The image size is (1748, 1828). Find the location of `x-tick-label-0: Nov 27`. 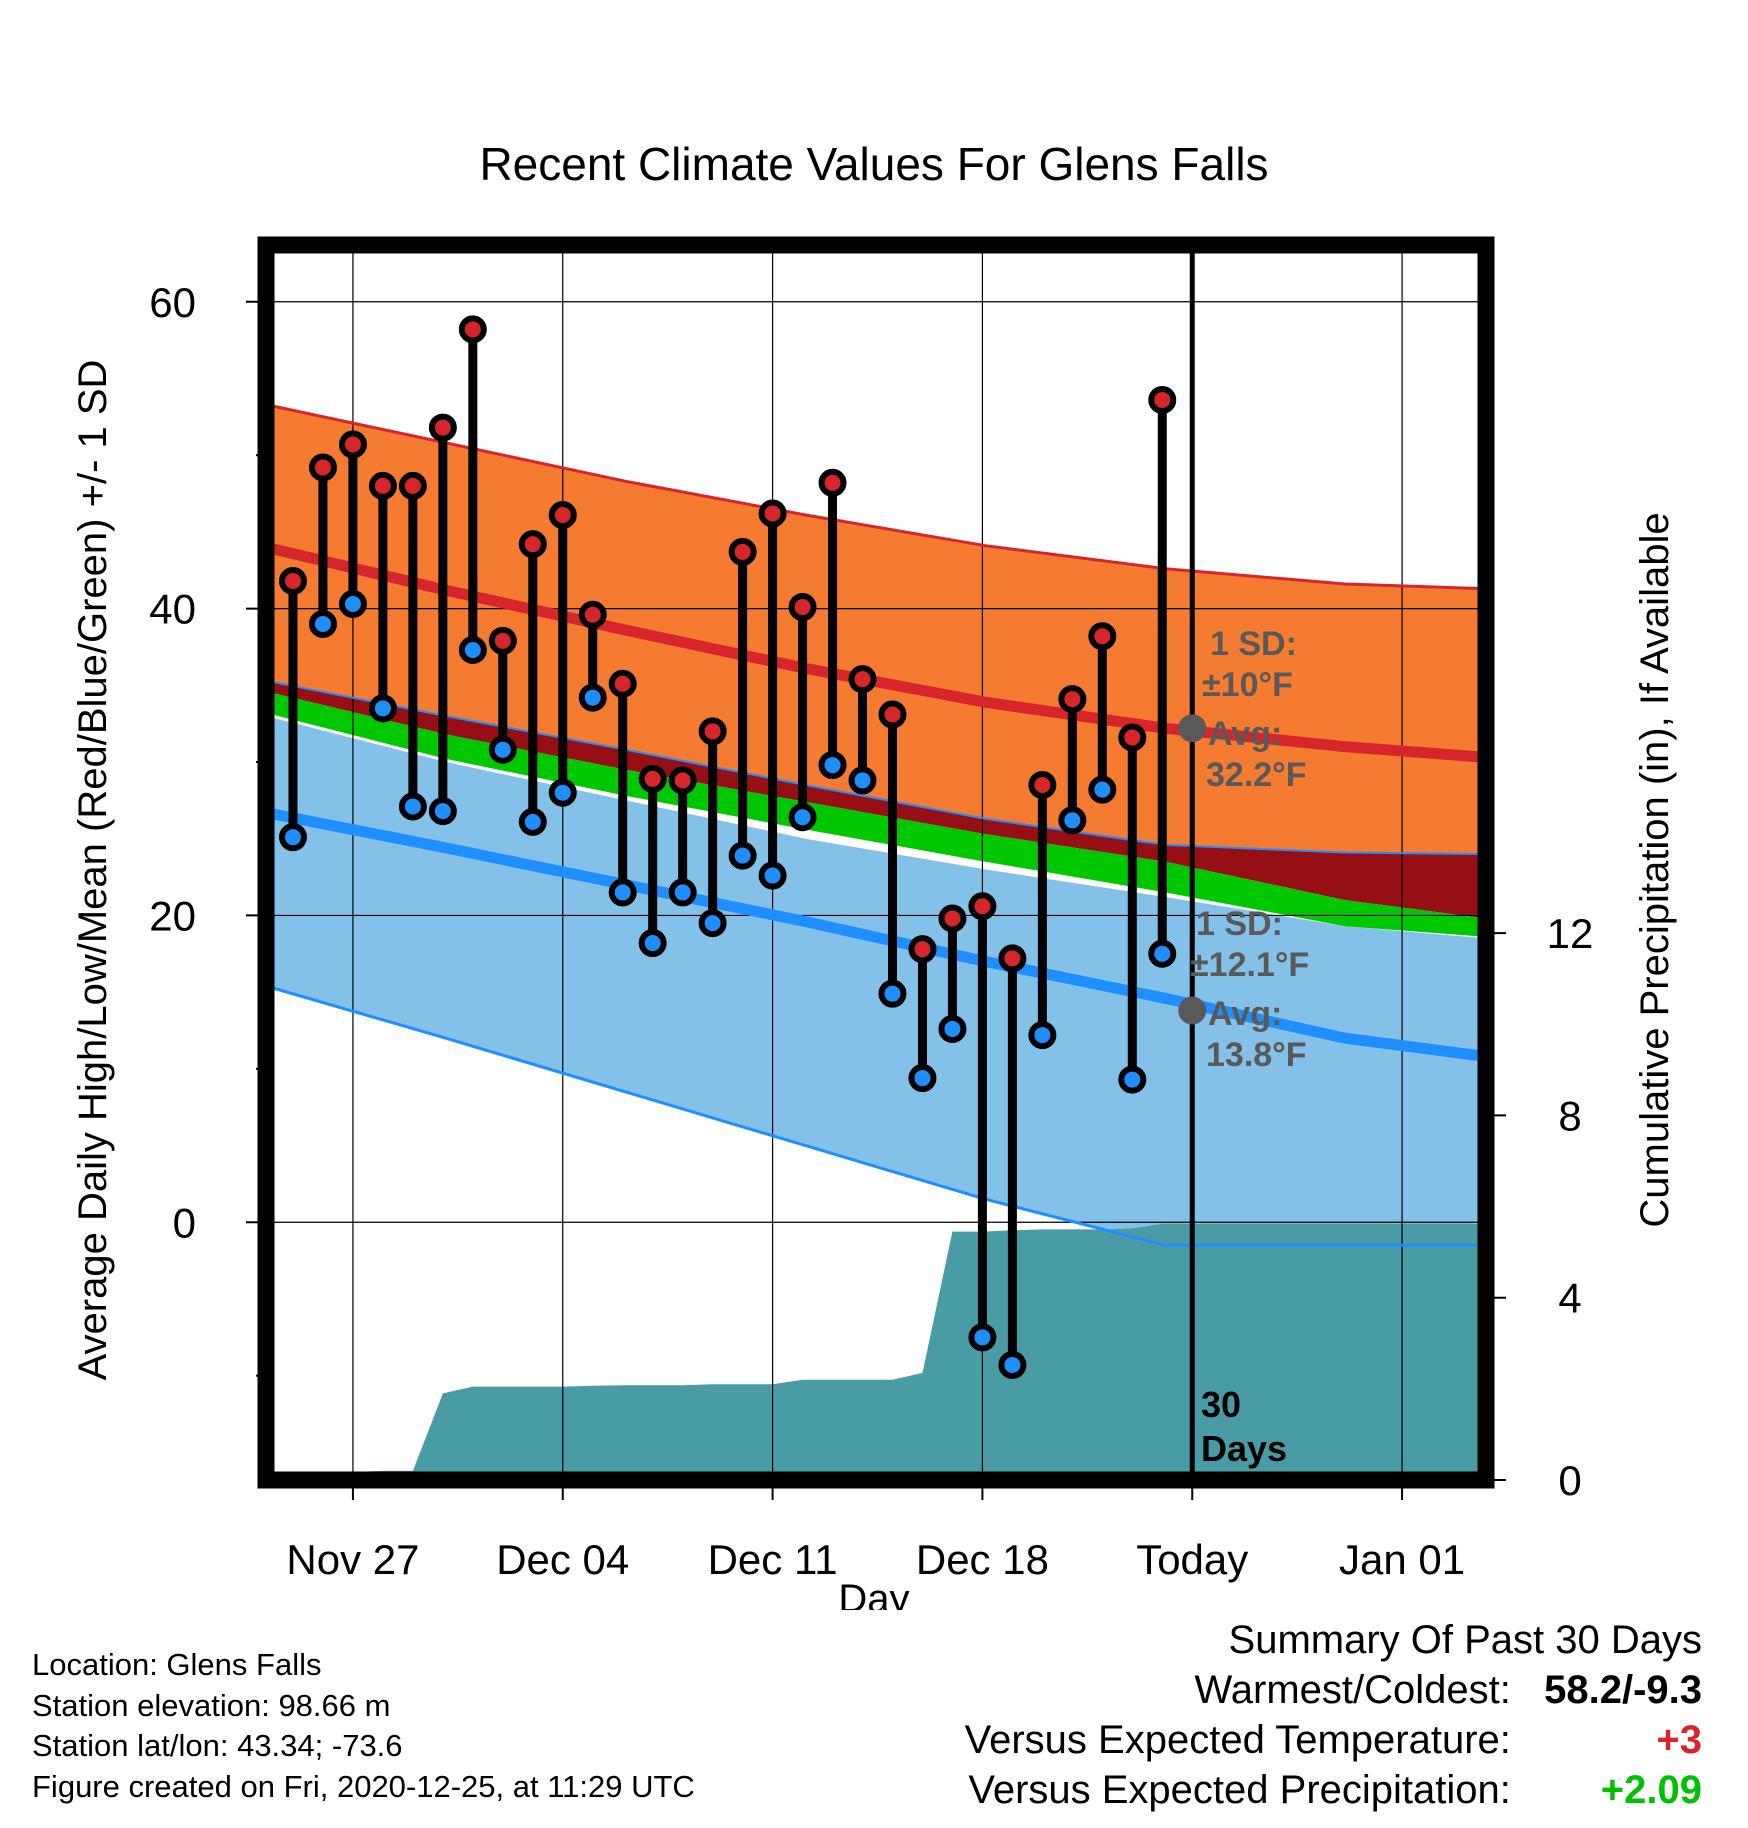

x-tick-label-0: Nov 27 is located at coordinates (352, 1559).